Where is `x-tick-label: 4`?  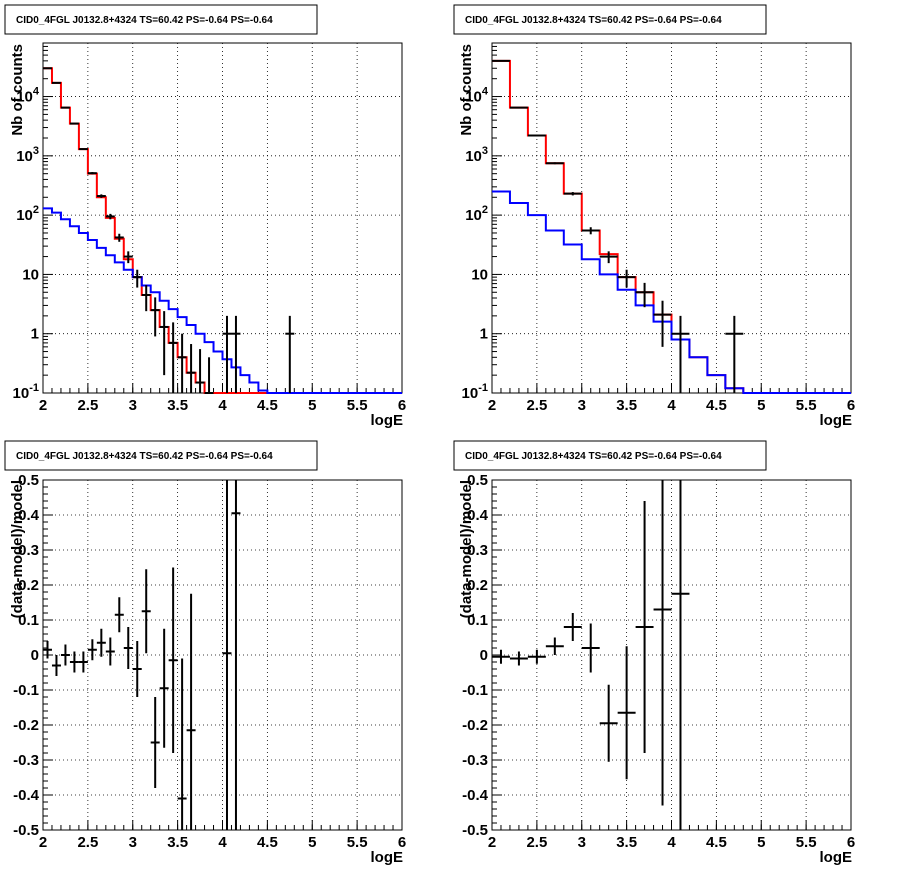
x-tick-label: 4 is located at coordinates (222, 405).